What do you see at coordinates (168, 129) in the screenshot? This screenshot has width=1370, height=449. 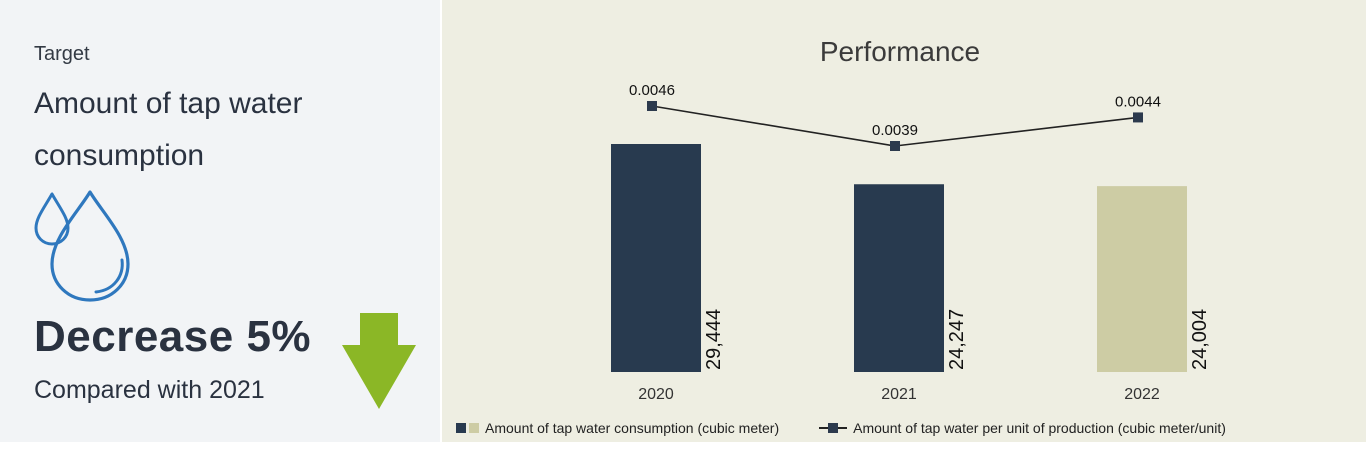 I see `target-title: Amount of tap water consumption` at bounding box center [168, 129].